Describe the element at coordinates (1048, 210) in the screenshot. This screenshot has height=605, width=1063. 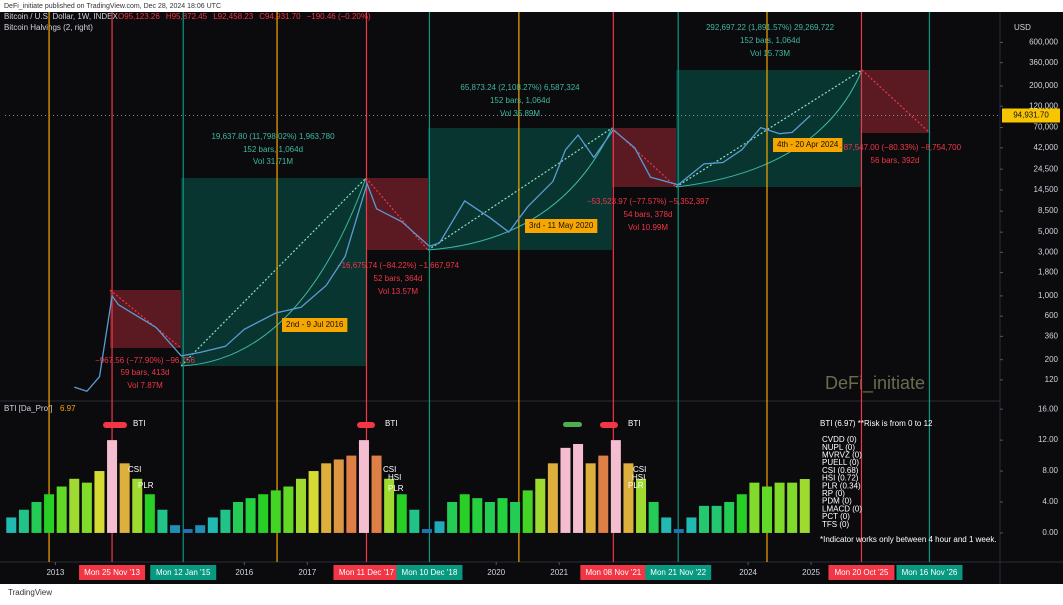
I see `y-tick-label: 8,500` at that location.